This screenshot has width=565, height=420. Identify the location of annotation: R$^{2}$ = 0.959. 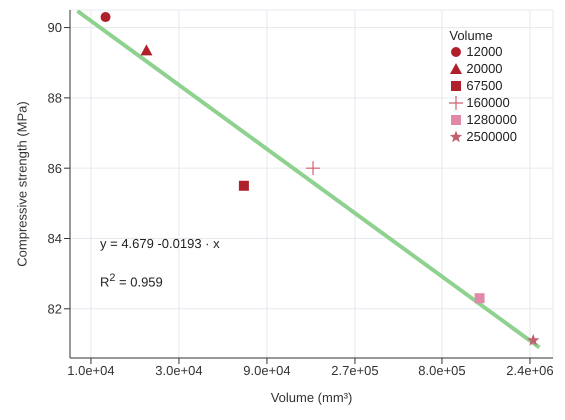
(131, 281).